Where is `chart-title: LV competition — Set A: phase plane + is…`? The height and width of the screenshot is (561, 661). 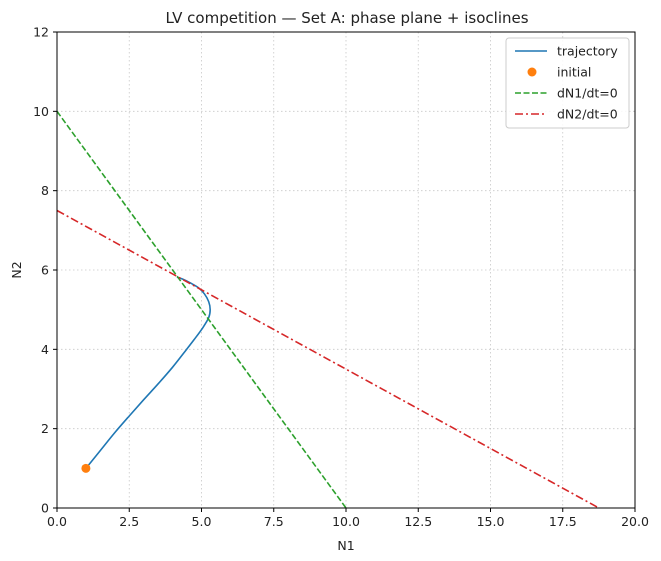 chart-title: LV competition — Set A: phase plane + is… is located at coordinates (346, 18).